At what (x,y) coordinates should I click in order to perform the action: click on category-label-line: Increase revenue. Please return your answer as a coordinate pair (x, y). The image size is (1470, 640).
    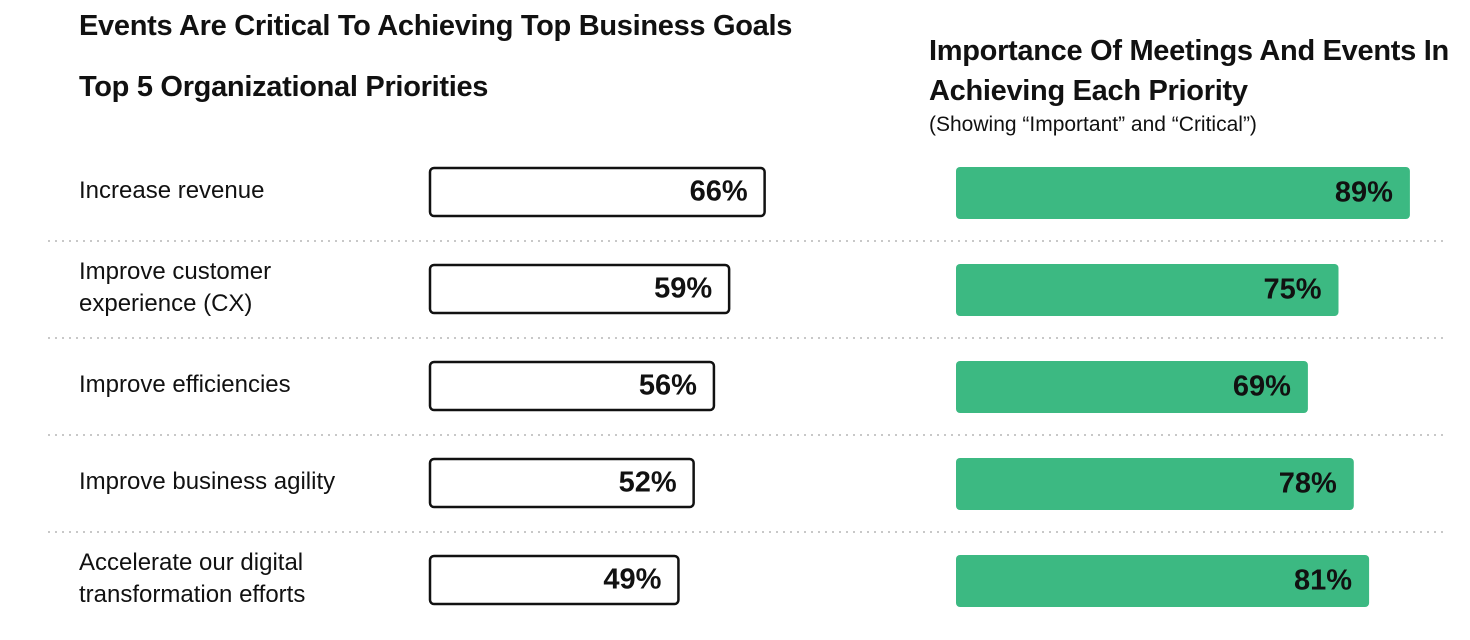
    Looking at the image, I should click on (172, 190).